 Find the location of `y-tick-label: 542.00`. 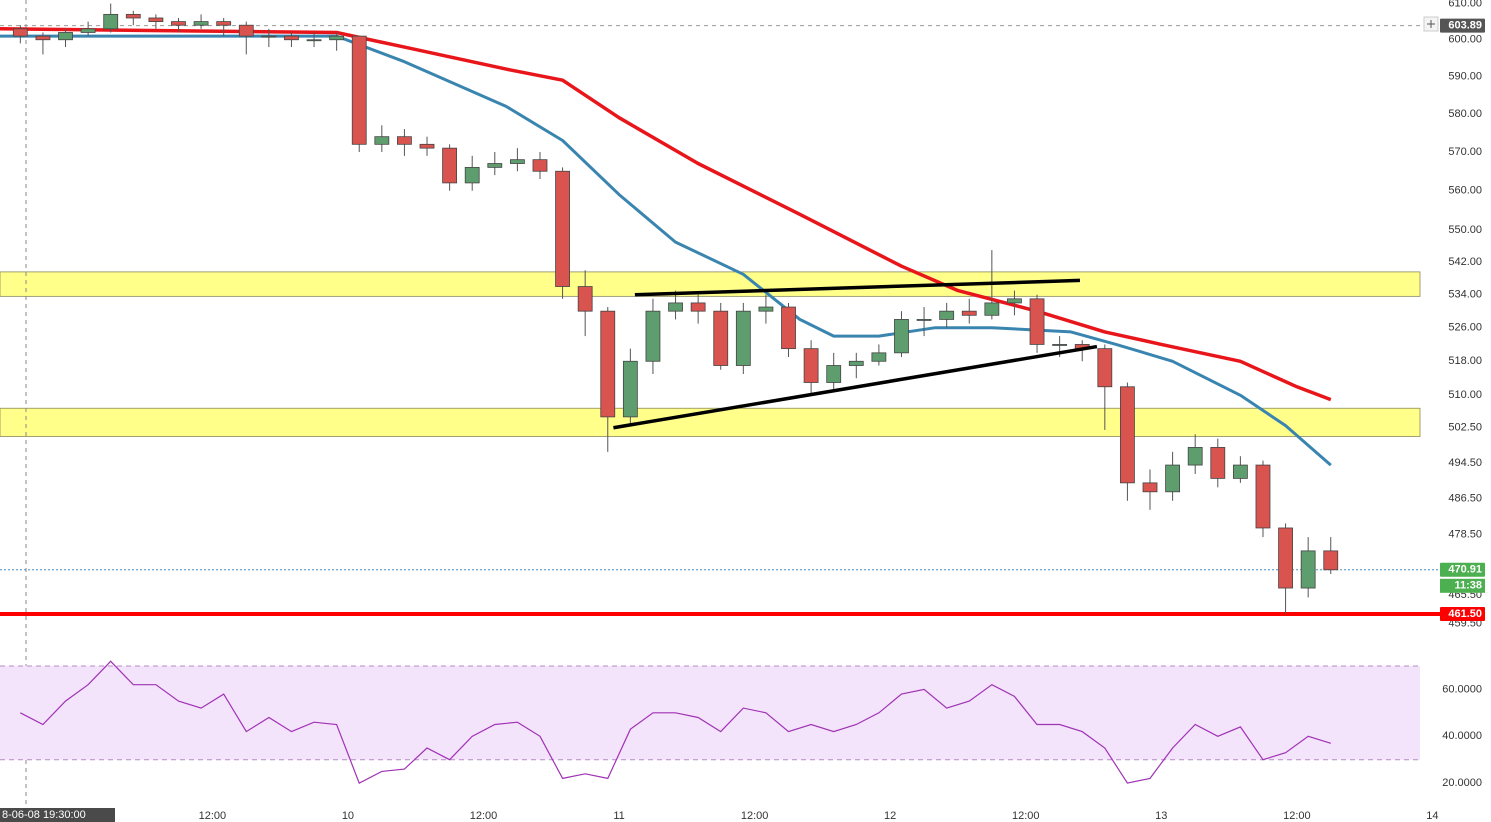

y-tick-label: 542.00 is located at coordinates (1465, 262).